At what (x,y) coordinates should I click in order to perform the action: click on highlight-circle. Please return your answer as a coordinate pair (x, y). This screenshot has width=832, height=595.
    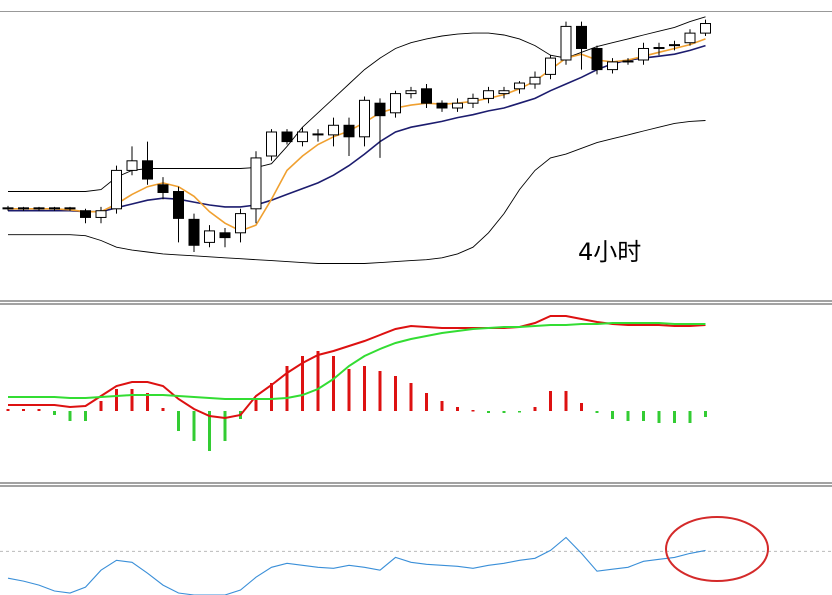
    Looking at the image, I should click on (717, 549).